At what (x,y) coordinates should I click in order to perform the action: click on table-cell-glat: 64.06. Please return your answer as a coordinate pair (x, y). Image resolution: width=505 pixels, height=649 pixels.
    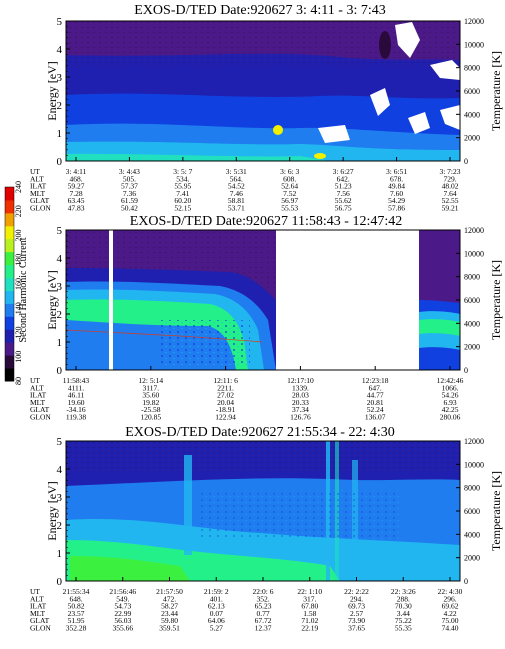
    Looking at the image, I should click on (216, 620).